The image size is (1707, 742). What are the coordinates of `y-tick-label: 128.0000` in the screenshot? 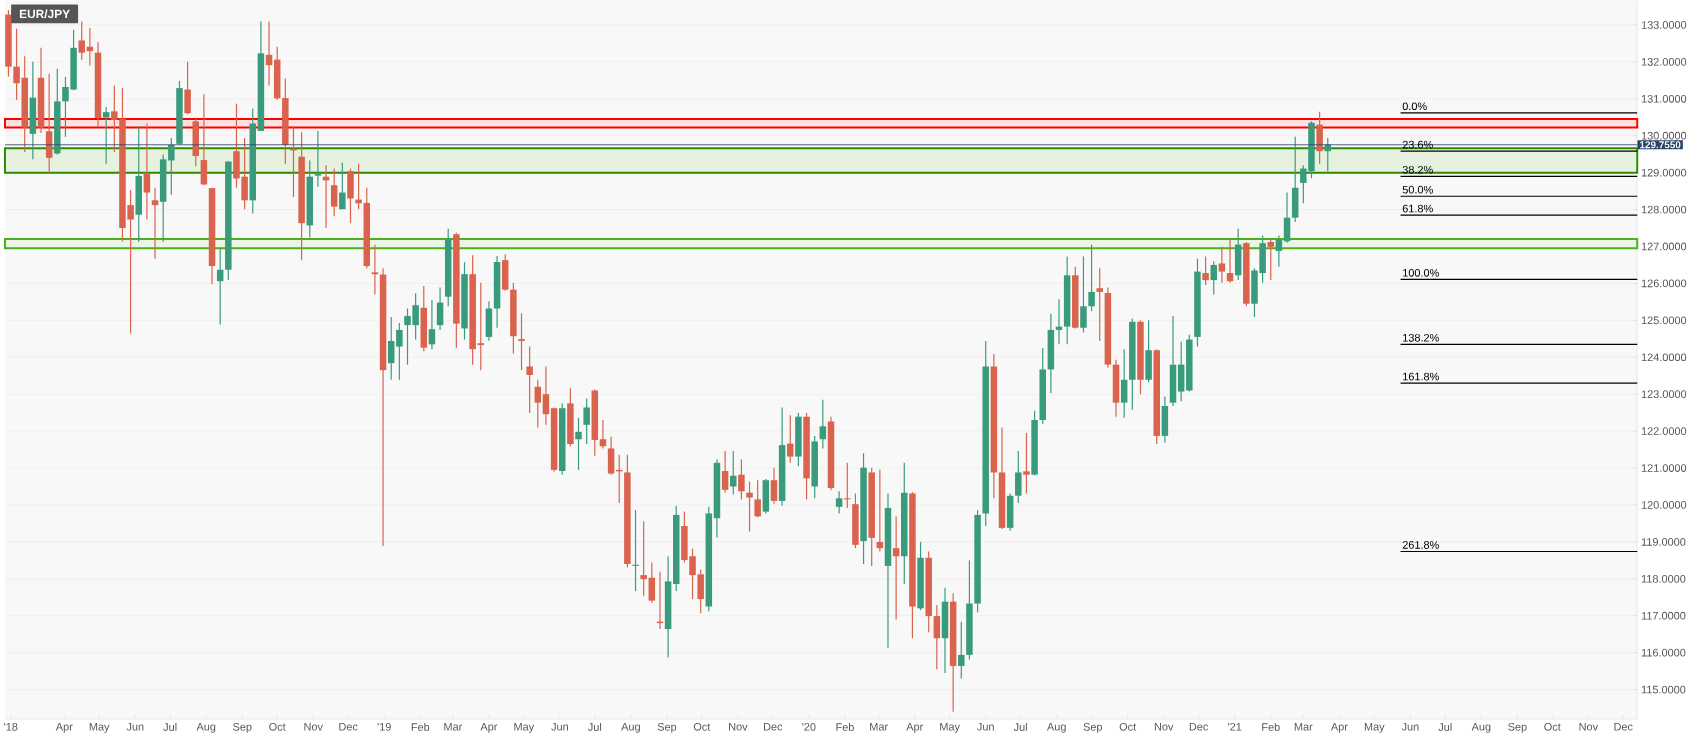 It's located at (1664, 209).